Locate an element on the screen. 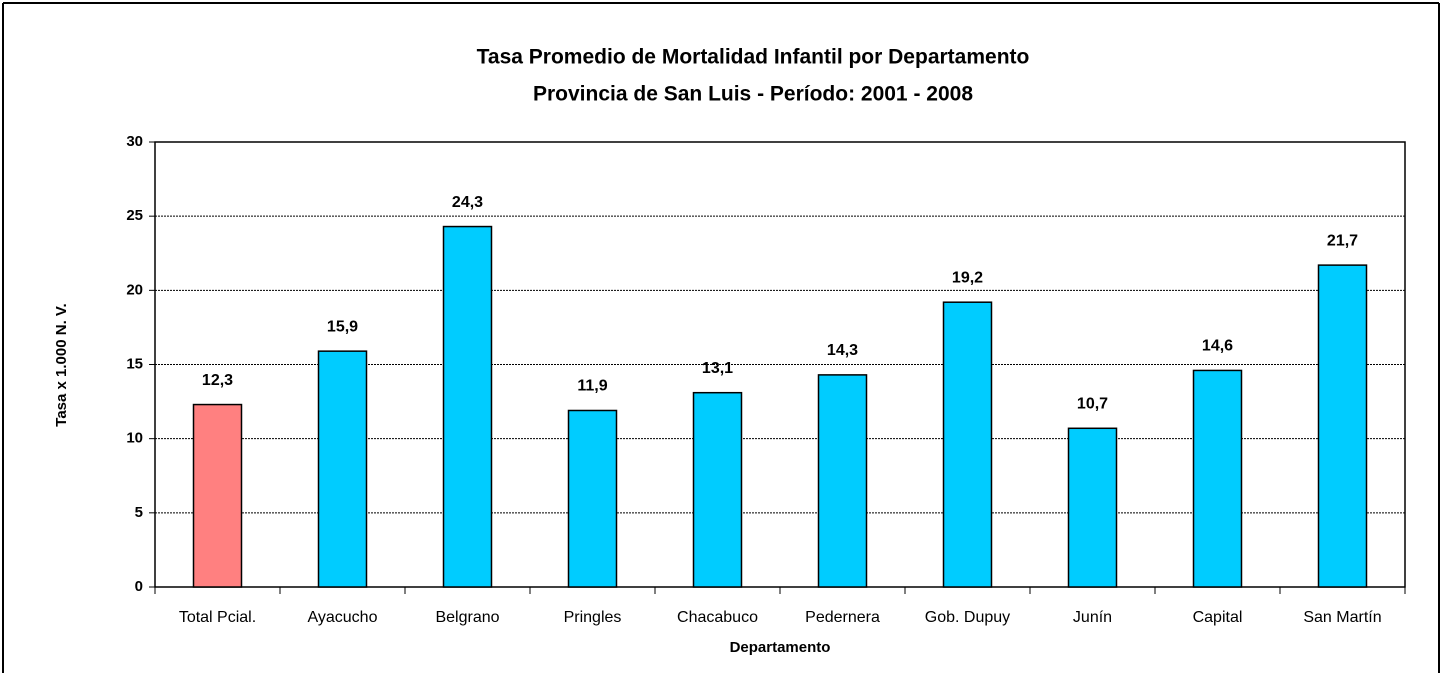  x-tick-label: Junín is located at coordinates (1092, 617).